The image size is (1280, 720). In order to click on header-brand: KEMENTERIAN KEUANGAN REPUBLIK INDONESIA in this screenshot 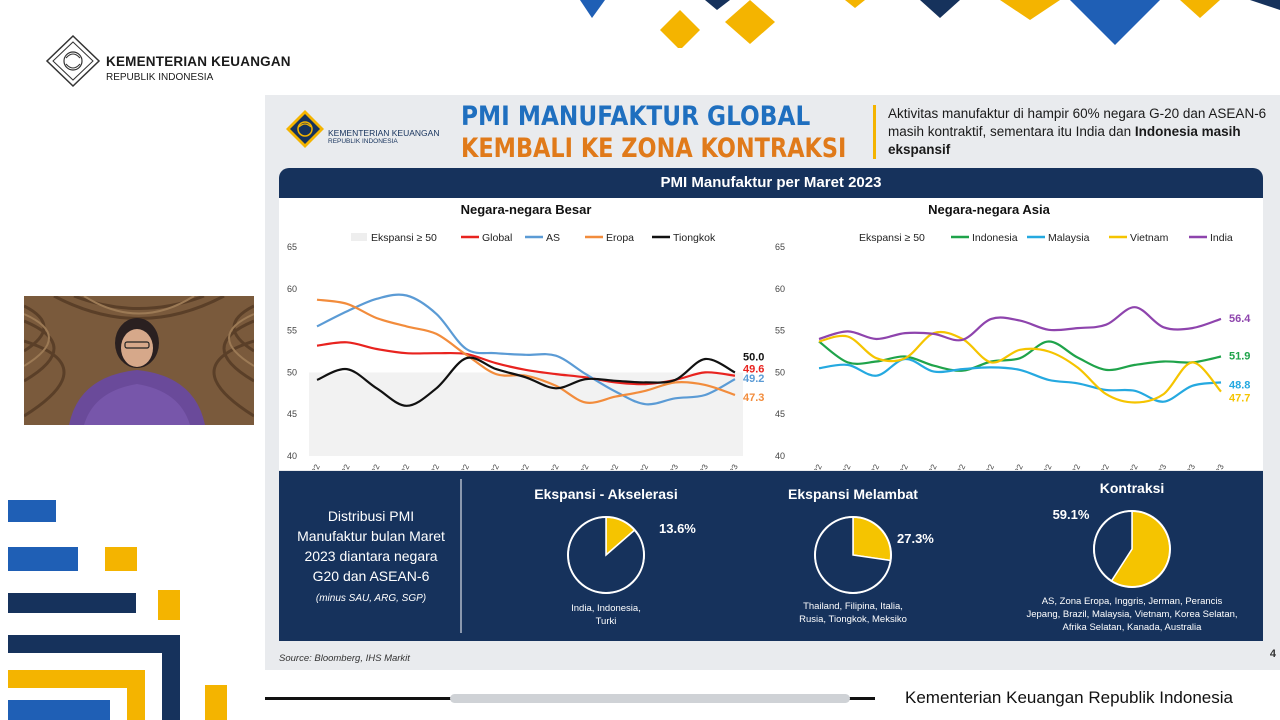, I will do `click(174, 64)`.